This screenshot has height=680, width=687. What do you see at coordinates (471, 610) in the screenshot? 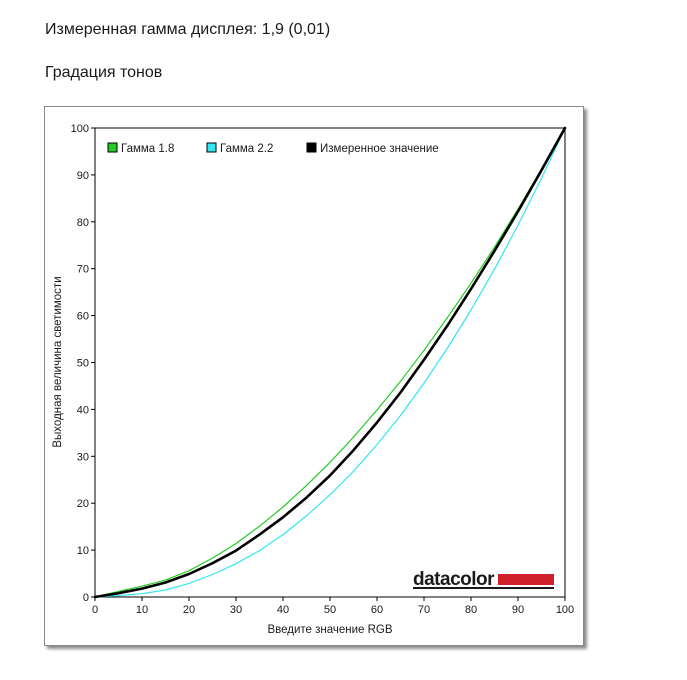
I see `x-tick-label: 80` at bounding box center [471, 610].